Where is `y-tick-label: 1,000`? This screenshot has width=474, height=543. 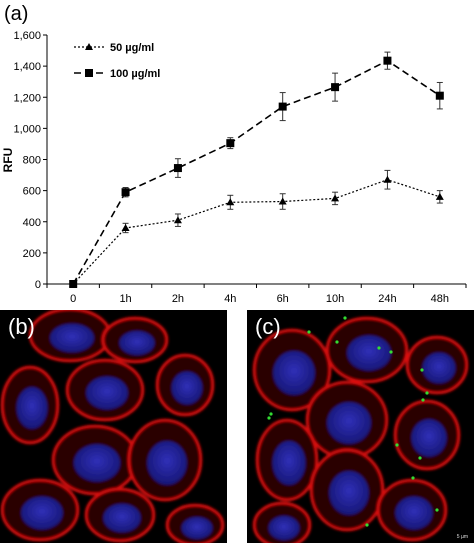 y-tick-label: 1,000 is located at coordinates (27, 129).